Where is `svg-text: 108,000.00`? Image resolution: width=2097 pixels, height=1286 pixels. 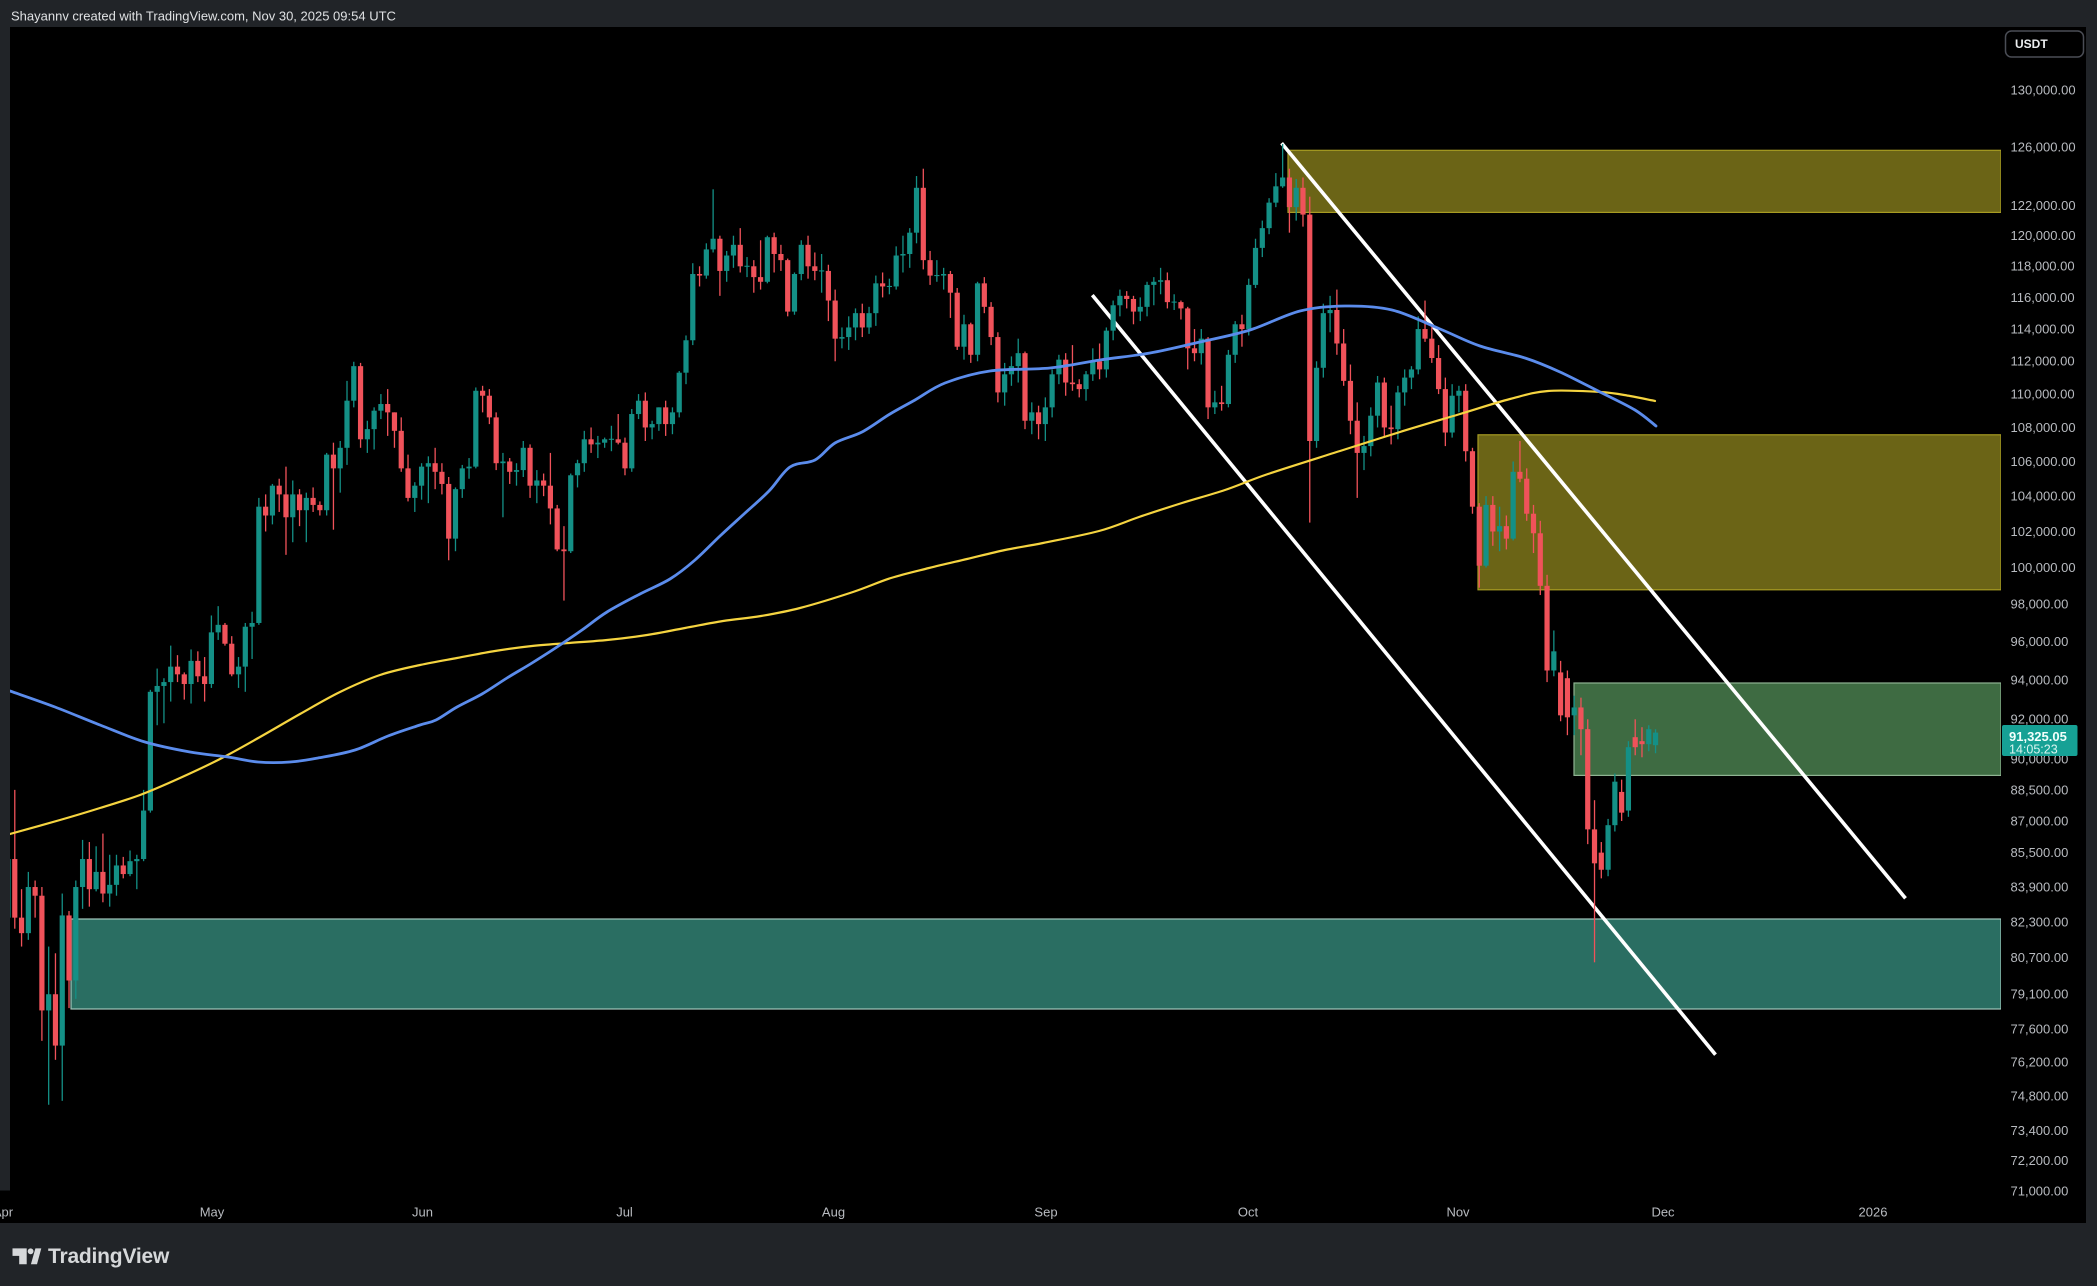 svg-text: 108,000.00 is located at coordinates (2043, 427).